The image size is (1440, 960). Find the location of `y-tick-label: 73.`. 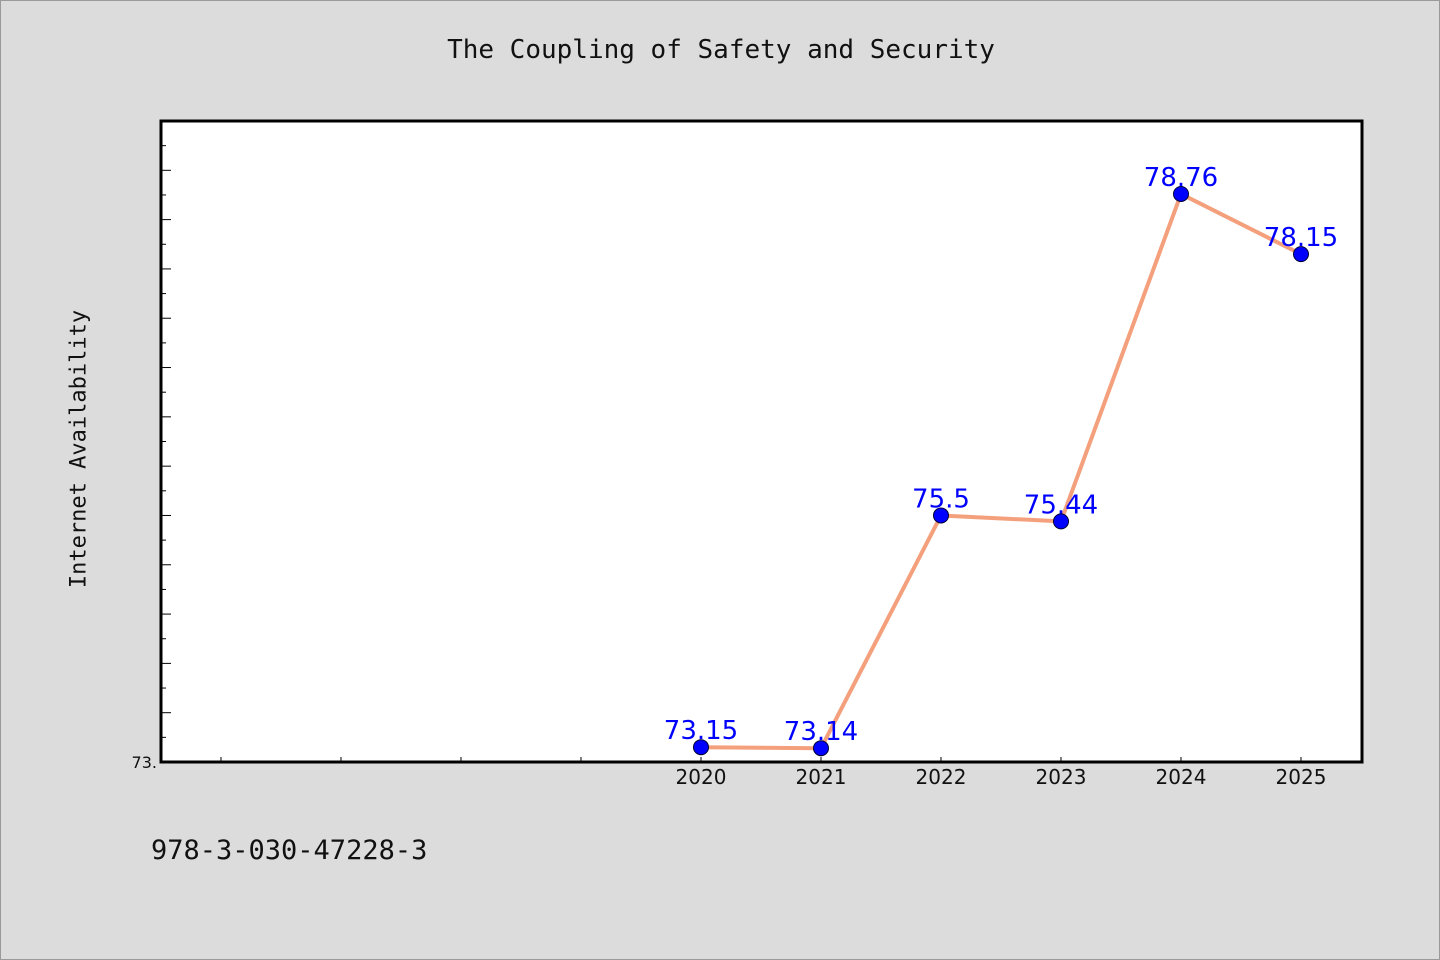

y-tick-label: 73. is located at coordinates (144, 762).